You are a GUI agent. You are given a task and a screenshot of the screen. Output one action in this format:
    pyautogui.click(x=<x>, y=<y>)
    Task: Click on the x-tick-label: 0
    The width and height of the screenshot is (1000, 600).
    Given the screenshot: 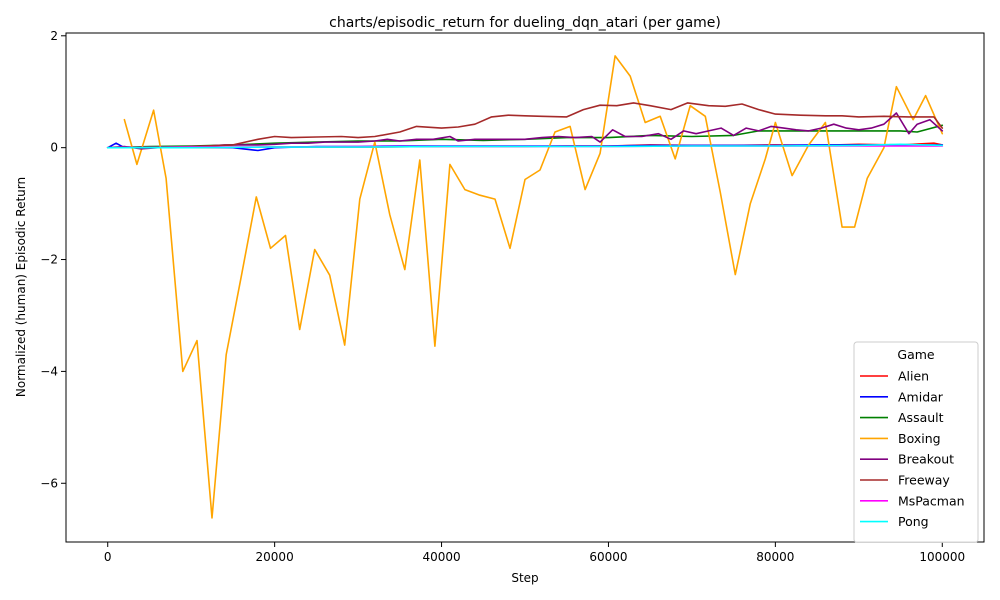 What is the action you would take?
    pyautogui.click(x=108, y=557)
    